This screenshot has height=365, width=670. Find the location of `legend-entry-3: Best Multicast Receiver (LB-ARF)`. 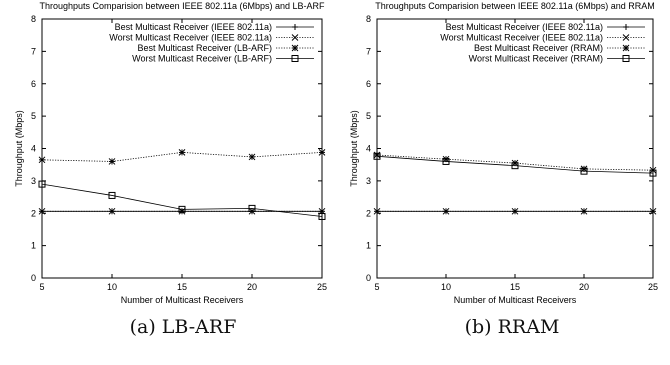

legend-entry-3: Best Multicast Receiver (LB-ARF) is located at coordinates (204, 48).